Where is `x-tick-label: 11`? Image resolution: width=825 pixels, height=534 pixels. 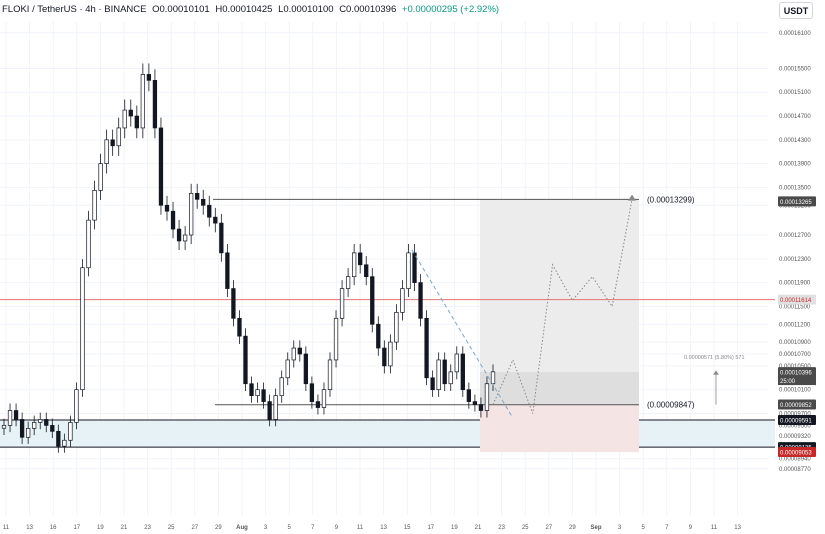
x-tick-label: 11 is located at coordinates (714, 528).